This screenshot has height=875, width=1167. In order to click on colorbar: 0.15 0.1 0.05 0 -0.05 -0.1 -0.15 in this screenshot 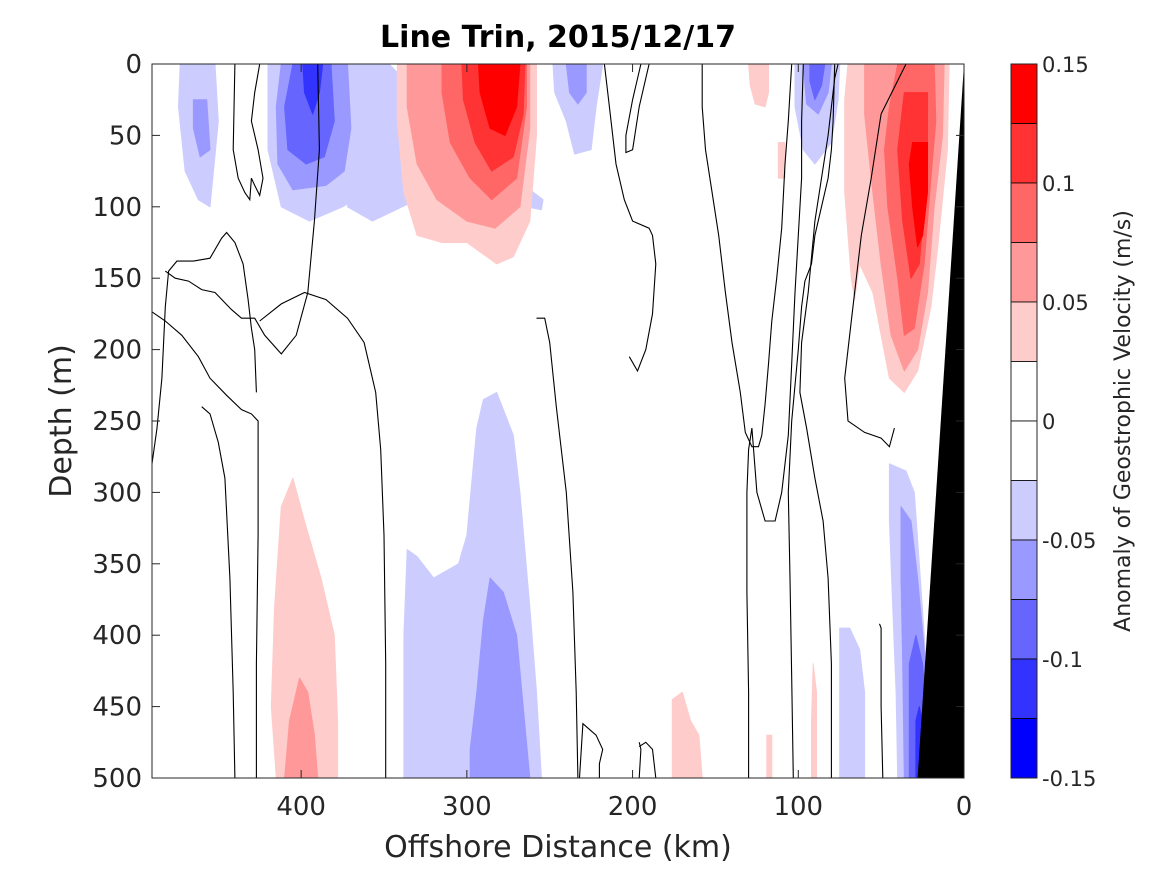, I will do `click(1053, 422)`.